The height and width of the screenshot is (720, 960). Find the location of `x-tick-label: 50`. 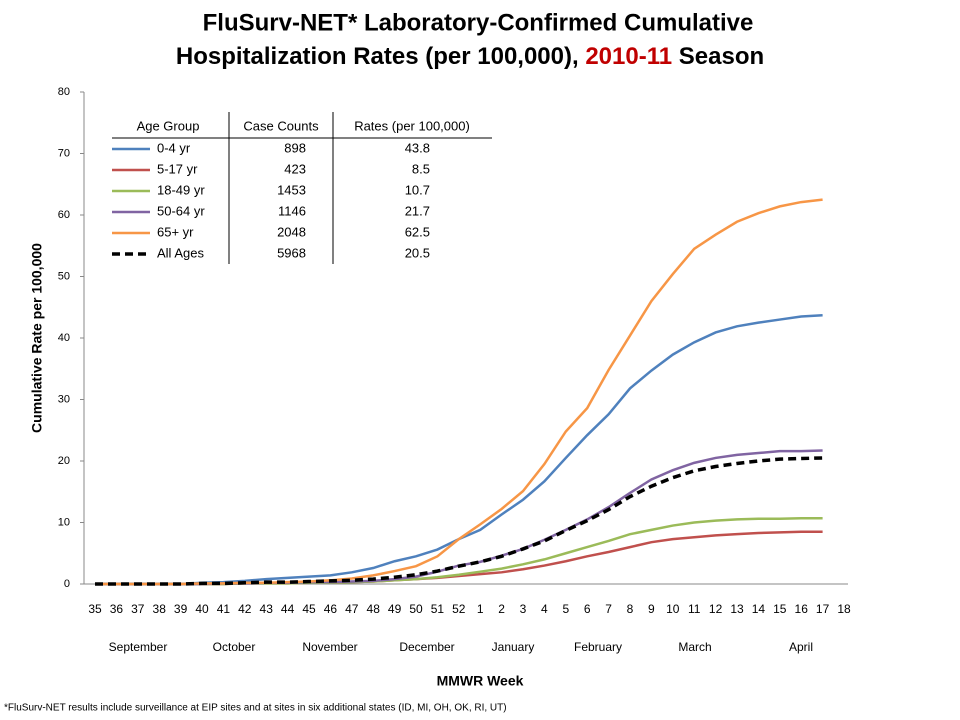

x-tick-label: 50 is located at coordinates (416, 609).